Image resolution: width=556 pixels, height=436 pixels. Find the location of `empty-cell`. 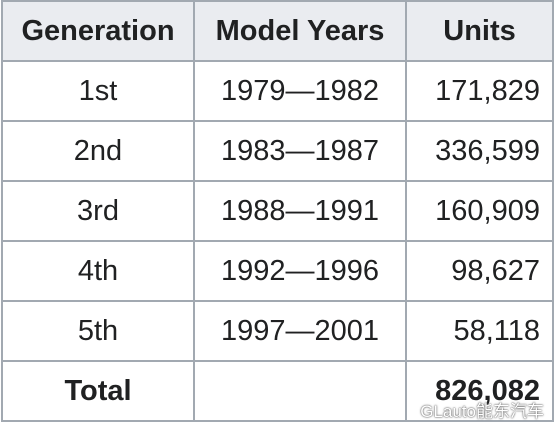

empty-cell is located at coordinates (300, 391).